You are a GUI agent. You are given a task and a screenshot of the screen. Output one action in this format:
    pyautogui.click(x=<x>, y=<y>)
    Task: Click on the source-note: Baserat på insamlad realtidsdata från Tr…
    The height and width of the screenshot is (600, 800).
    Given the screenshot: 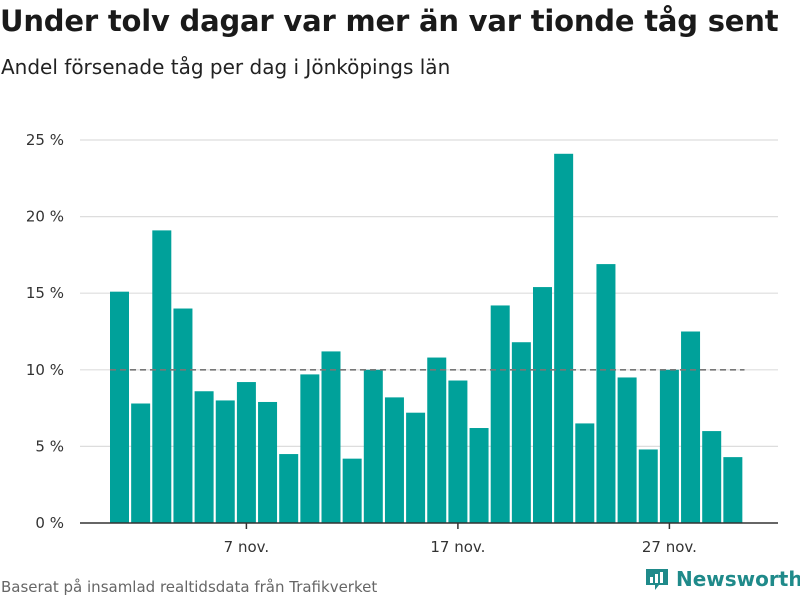 What is the action you would take?
    pyautogui.click(x=189, y=587)
    